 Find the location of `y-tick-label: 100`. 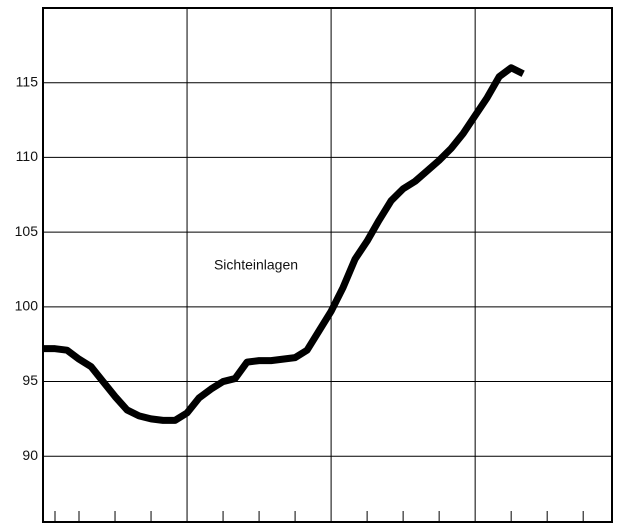

y-tick-label: 100 is located at coordinates (27, 306).